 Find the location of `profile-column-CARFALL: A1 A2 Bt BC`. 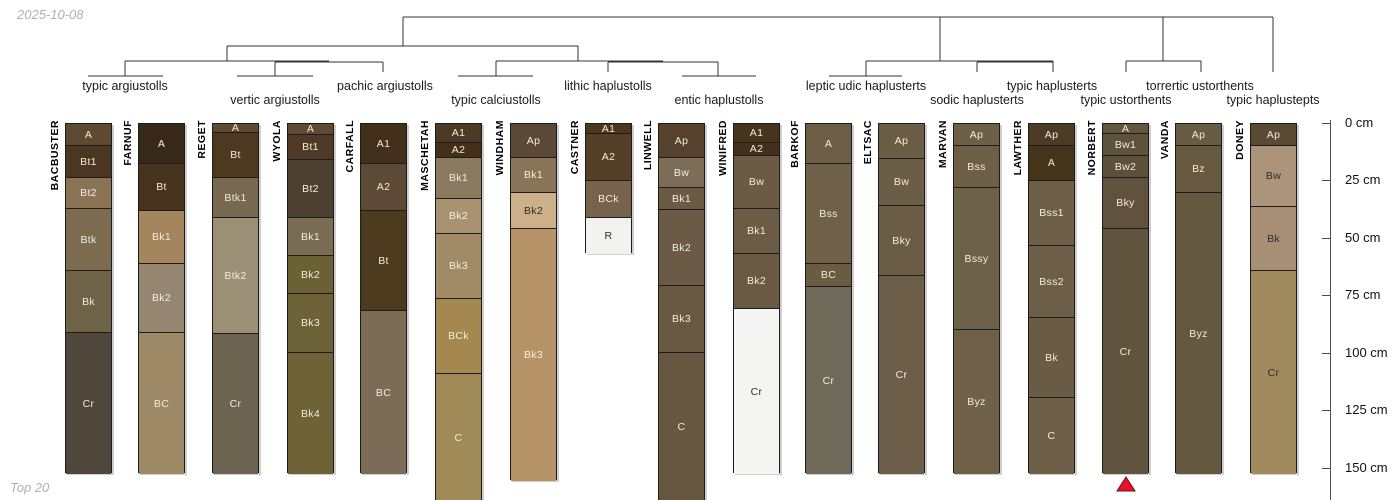

profile-column-CARFALL: A1 A2 Bt BC is located at coordinates (383, 298).